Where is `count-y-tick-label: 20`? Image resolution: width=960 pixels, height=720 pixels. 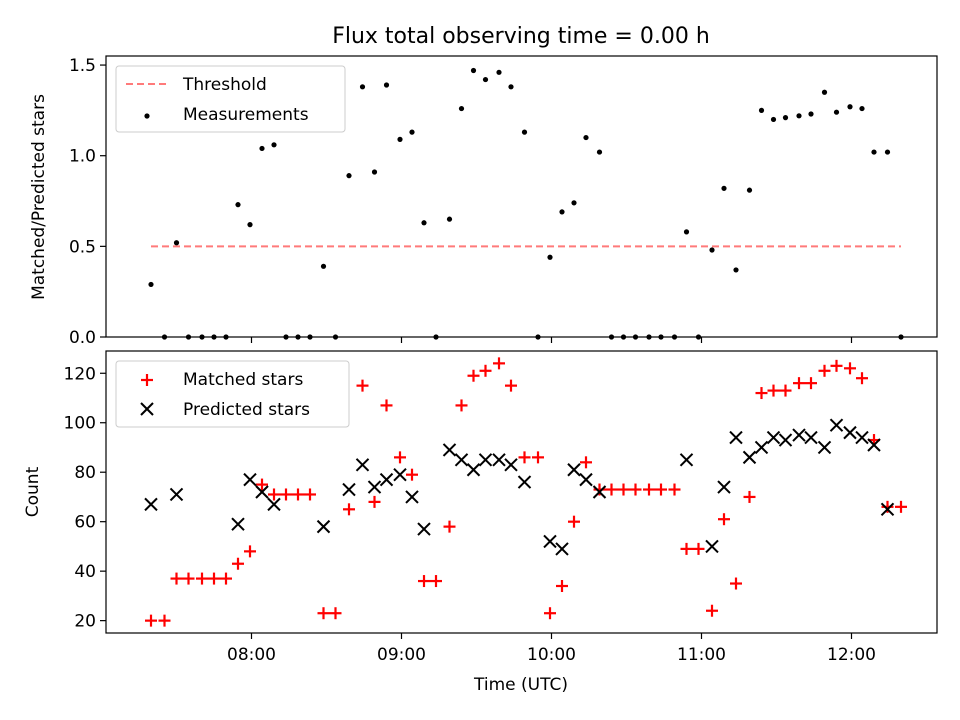 count-y-tick-label: 20 is located at coordinates (85, 622).